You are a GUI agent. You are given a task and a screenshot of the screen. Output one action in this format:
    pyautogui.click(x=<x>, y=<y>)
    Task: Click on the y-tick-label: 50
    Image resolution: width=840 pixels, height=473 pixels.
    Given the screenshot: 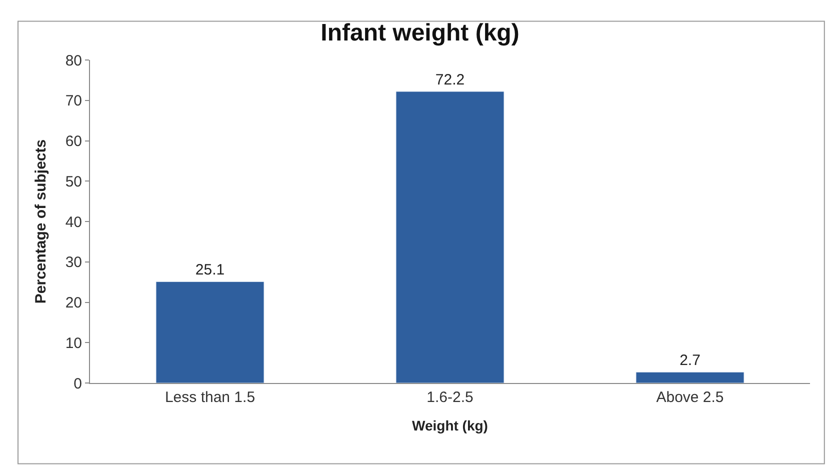 What is the action you would take?
    pyautogui.click(x=73, y=181)
    